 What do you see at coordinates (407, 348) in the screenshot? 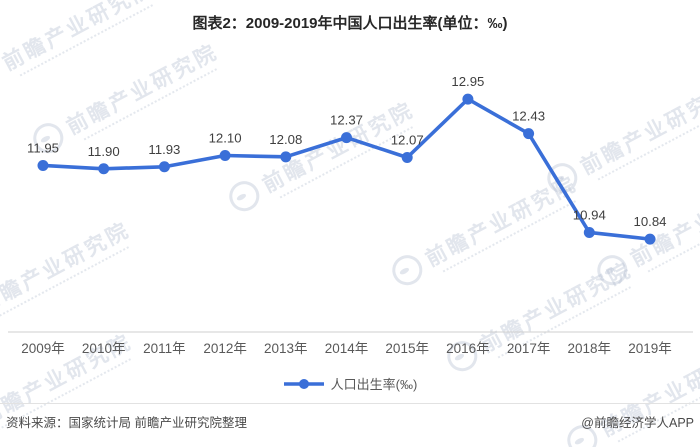
I see `x-axis-label: 2015年` at bounding box center [407, 348].